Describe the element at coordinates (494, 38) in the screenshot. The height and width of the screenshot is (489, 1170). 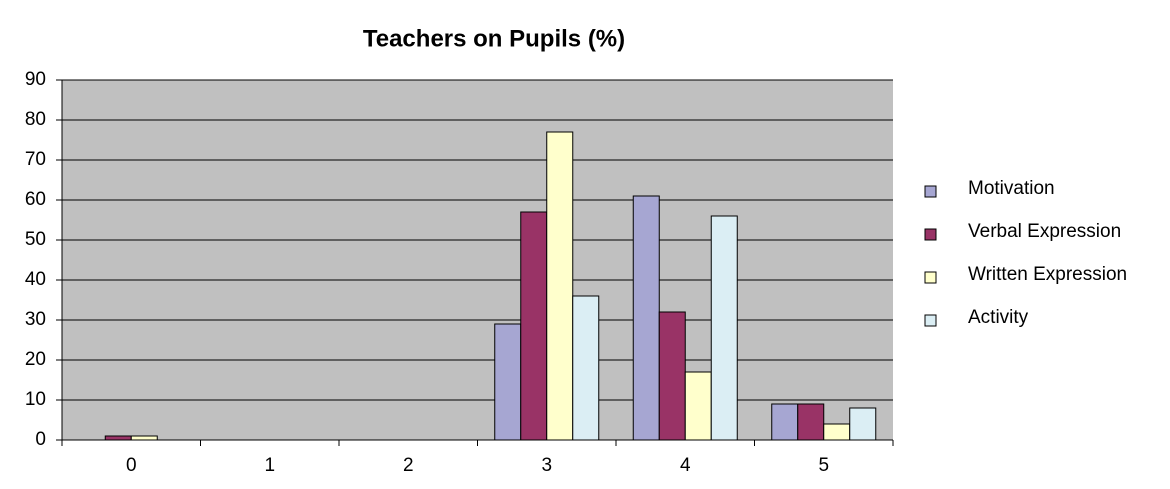
I see `chart-title: Teachers on Pupils (%)` at that location.